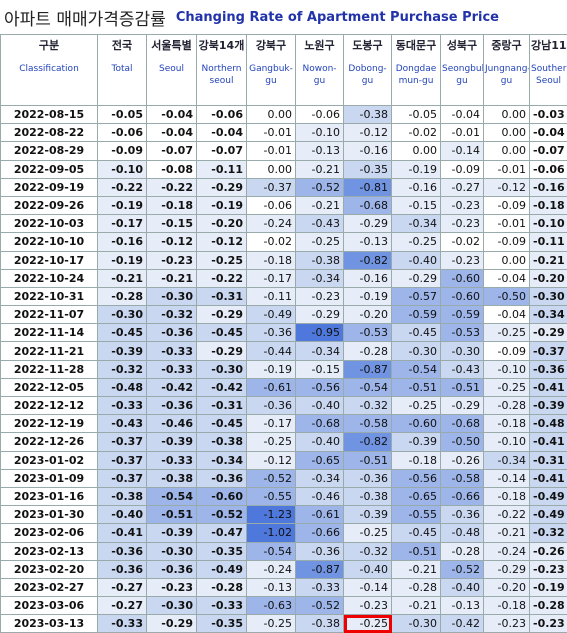 The height and width of the screenshot is (633, 567). What do you see at coordinates (507, 533) in the screenshot?
I see `value-cell: -0.21` at bounding box center [507, 533].